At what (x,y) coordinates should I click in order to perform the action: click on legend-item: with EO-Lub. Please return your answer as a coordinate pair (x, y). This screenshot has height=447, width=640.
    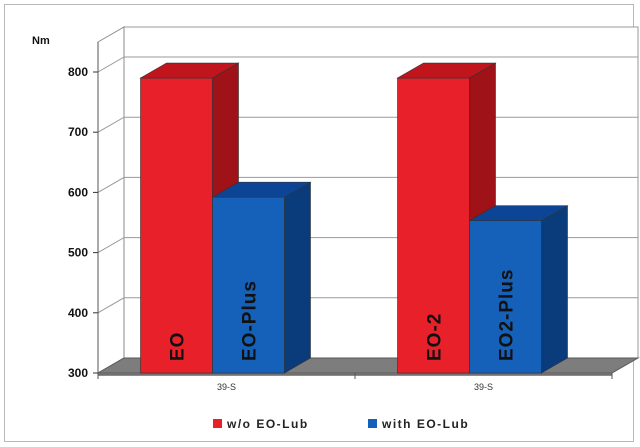
    Looking at the image, I should click on (418, 424).